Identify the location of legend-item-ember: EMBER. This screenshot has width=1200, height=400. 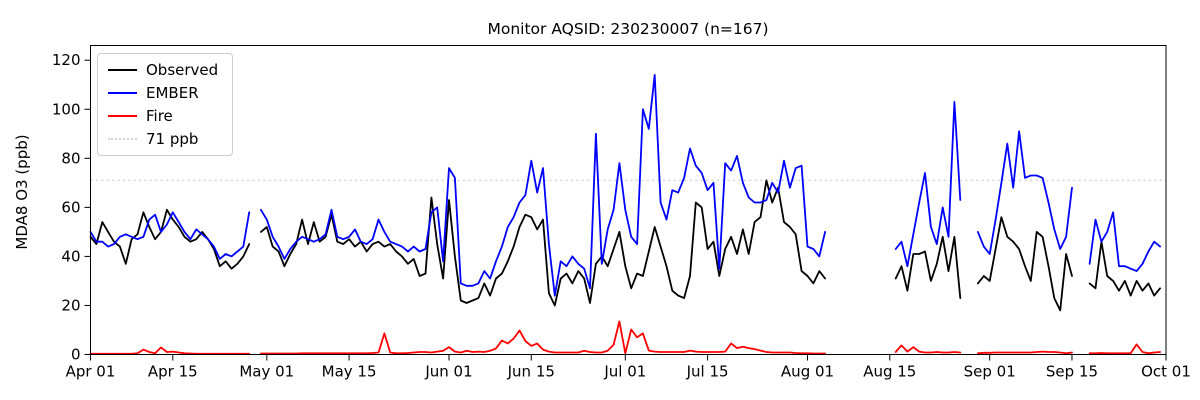
(163, 93).